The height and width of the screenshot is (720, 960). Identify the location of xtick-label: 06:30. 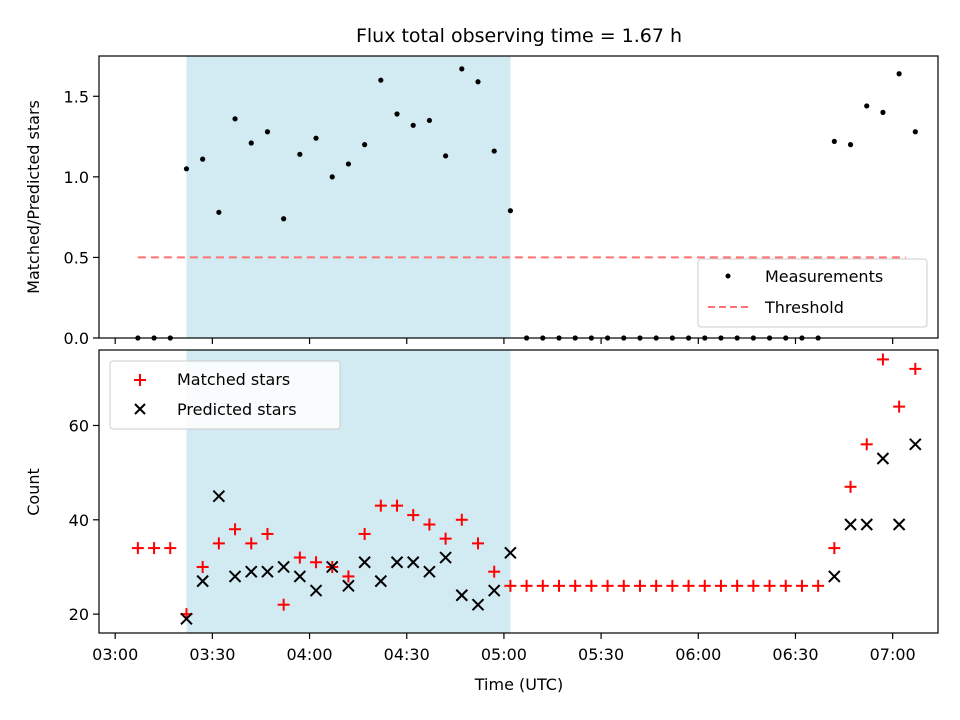
(795, 654).